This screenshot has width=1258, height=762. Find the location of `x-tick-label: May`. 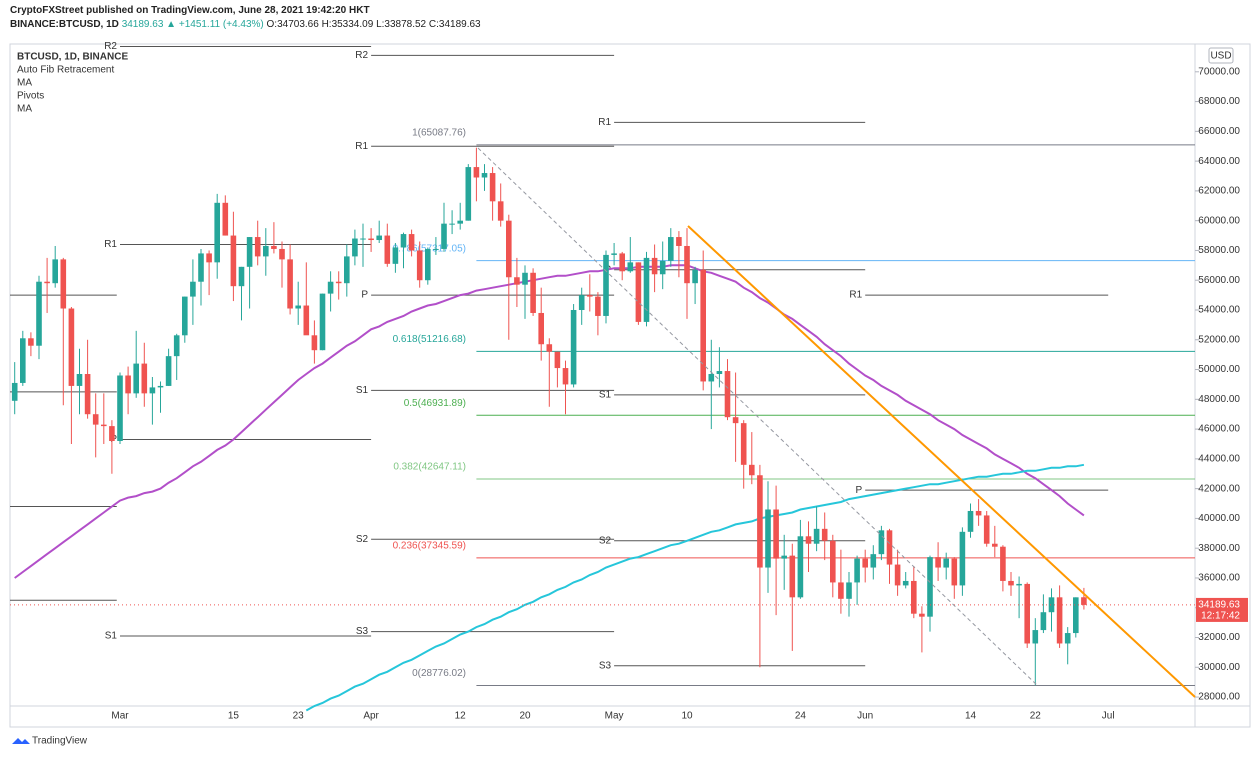

x-tick-label: May is located at coordinates (614, 716).